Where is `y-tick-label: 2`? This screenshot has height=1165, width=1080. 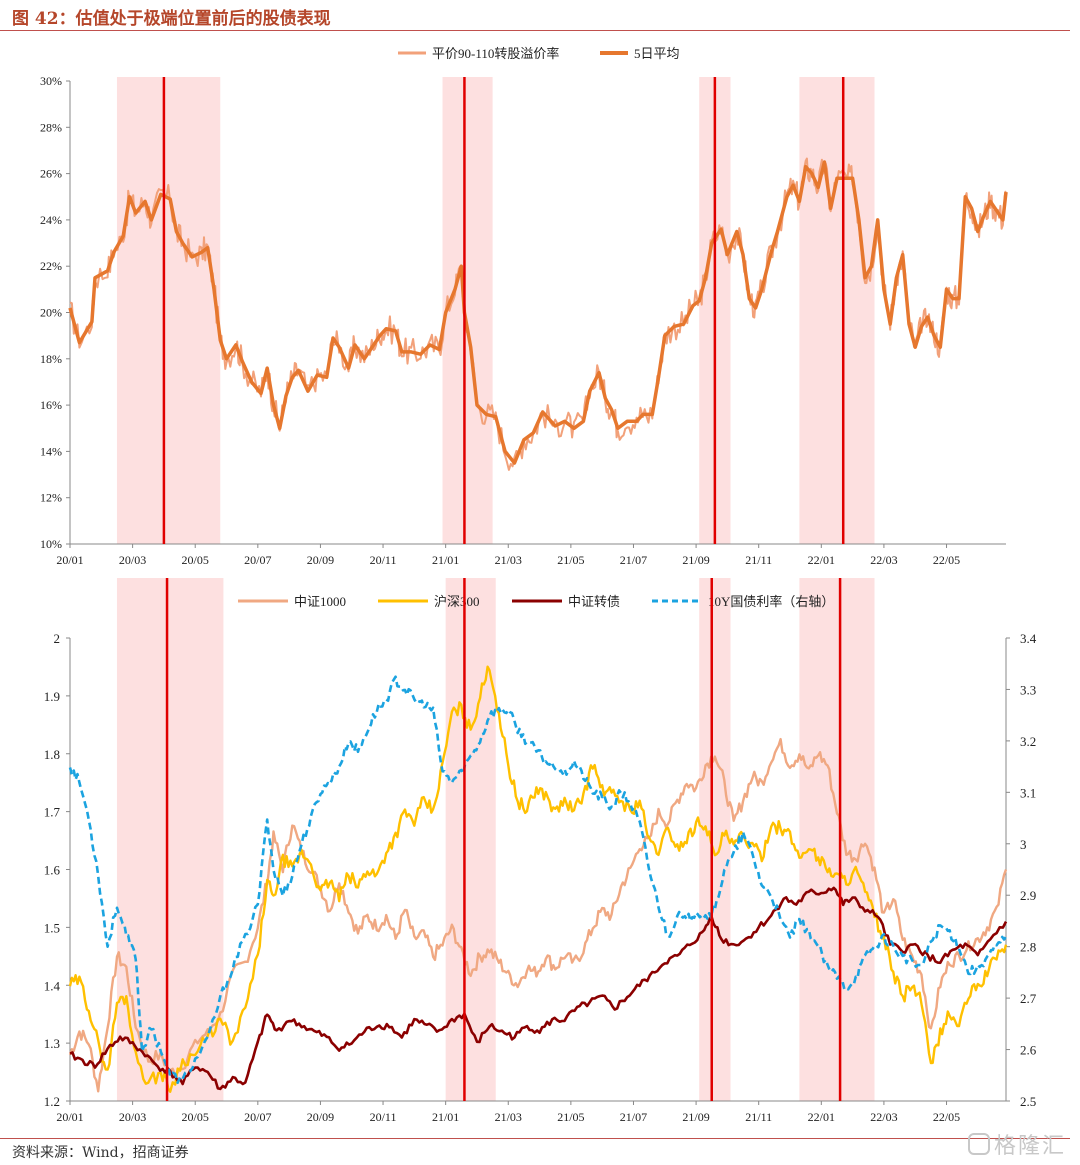 y-tick-label: 2 is located at coordinates (57, 638).